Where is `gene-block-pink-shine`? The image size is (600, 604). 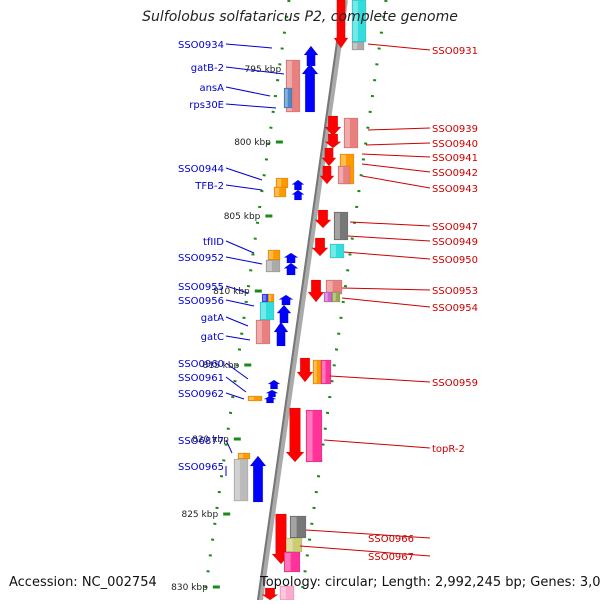
gene-block-pink-shine is located at coordinates (283, 593).